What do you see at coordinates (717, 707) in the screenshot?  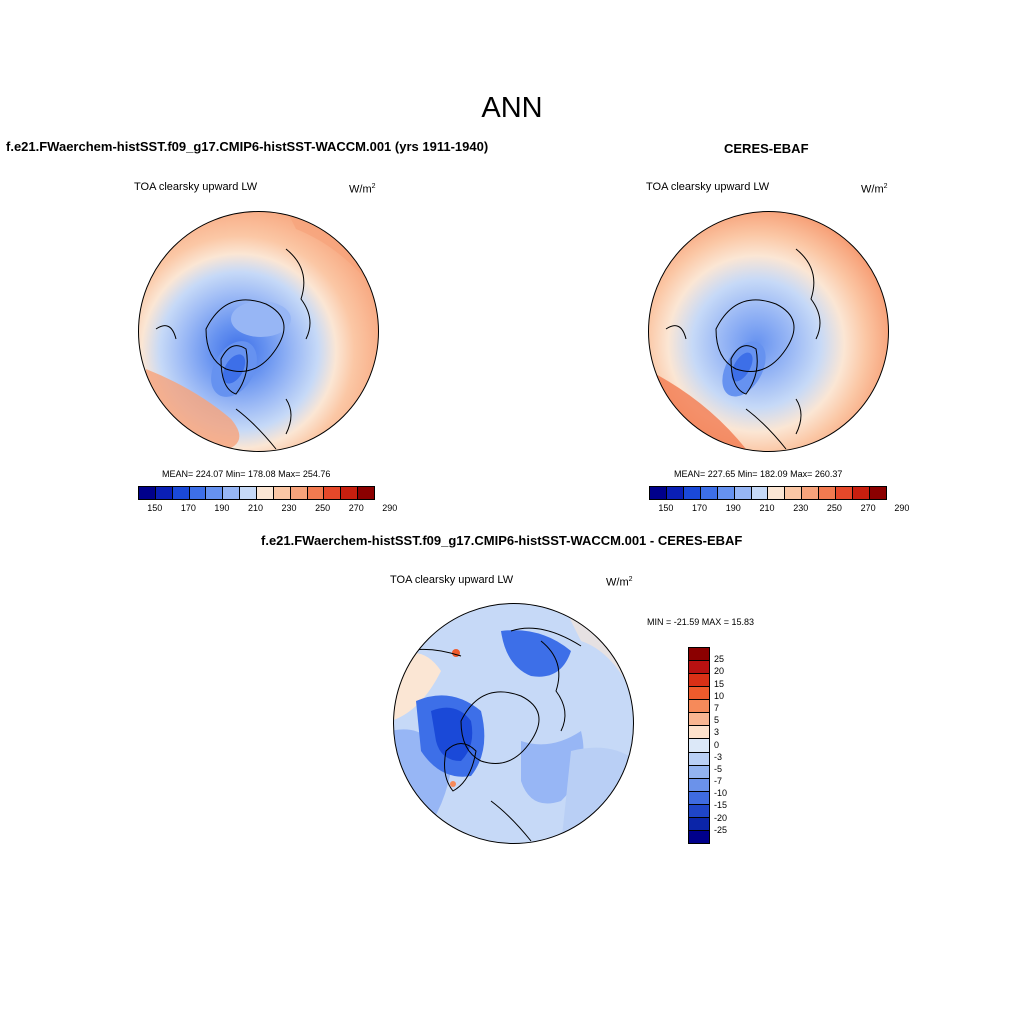 I see `colorbar-tick-label: 7` at bounding box center [717, 707].